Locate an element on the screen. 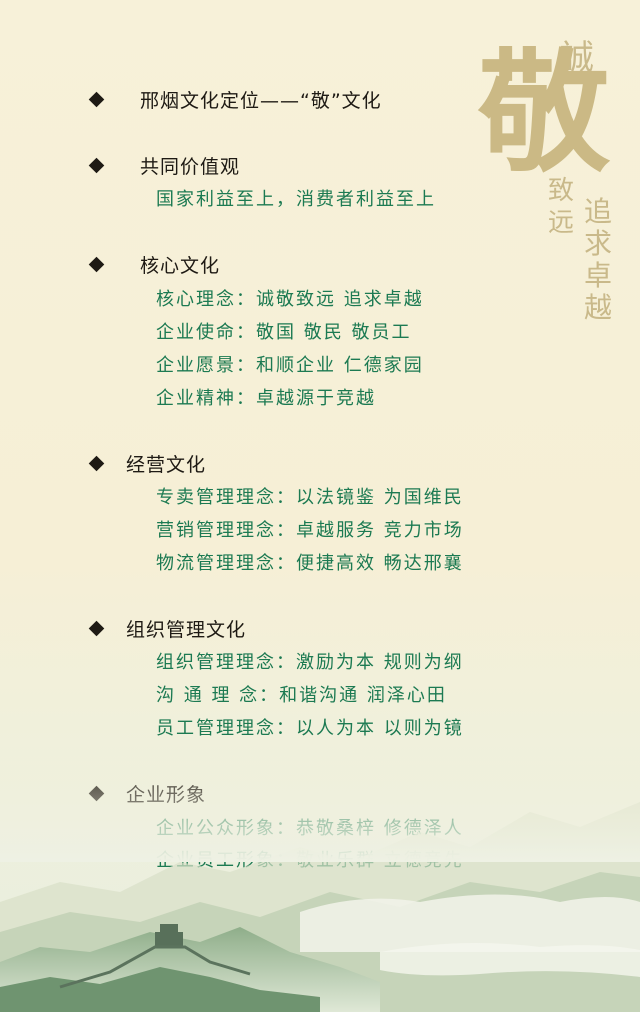 This screenshot has height=1012, width=640. calligraphy-zhui: 追 is located at coordinates (598, 211).